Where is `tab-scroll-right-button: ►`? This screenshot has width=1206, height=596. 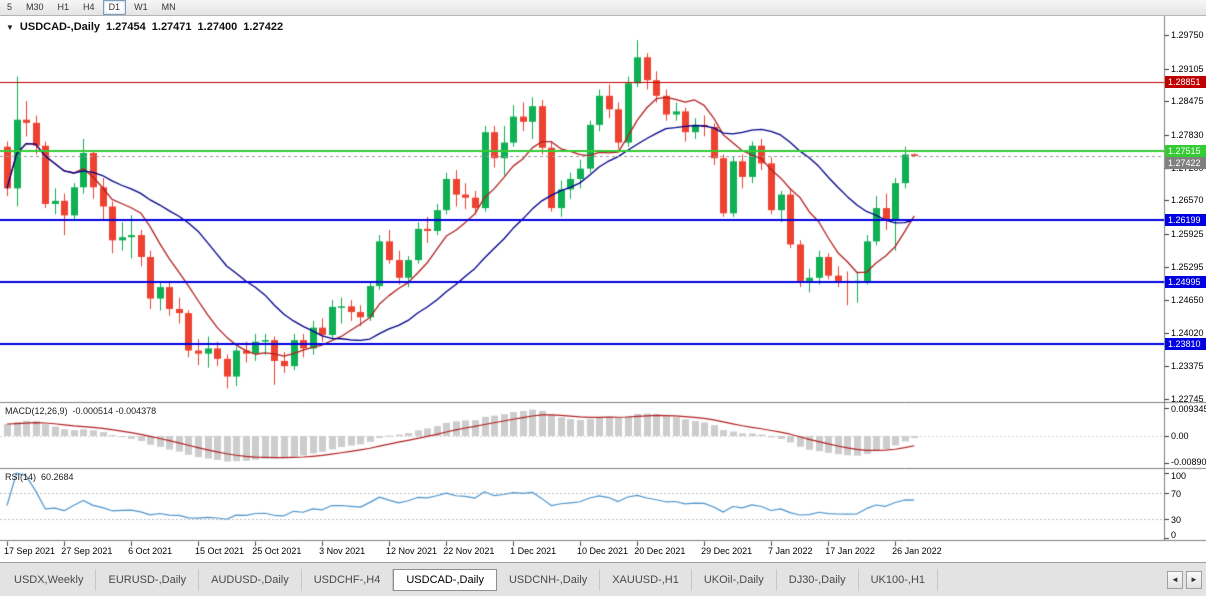 tab-scroll-right-button: ► is located at coordinates (1194, 579).